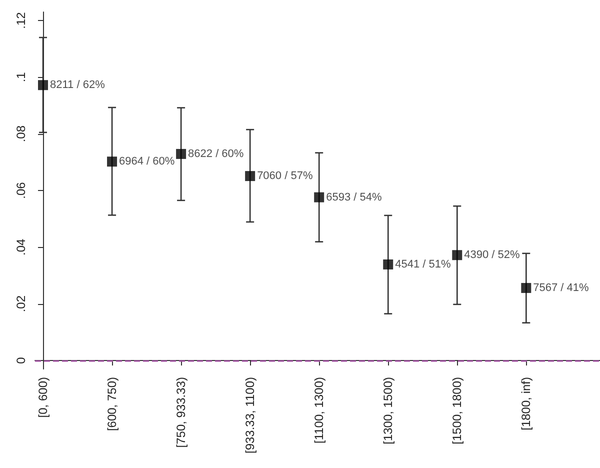  I want to click on y-tick-label: .12, so click(21, 20).